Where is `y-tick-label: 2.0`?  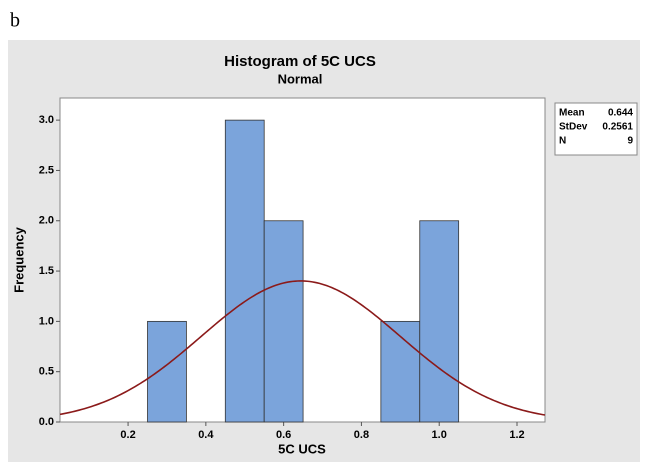 y-tick-label: 2.0 is located at coordinates (46, 221).